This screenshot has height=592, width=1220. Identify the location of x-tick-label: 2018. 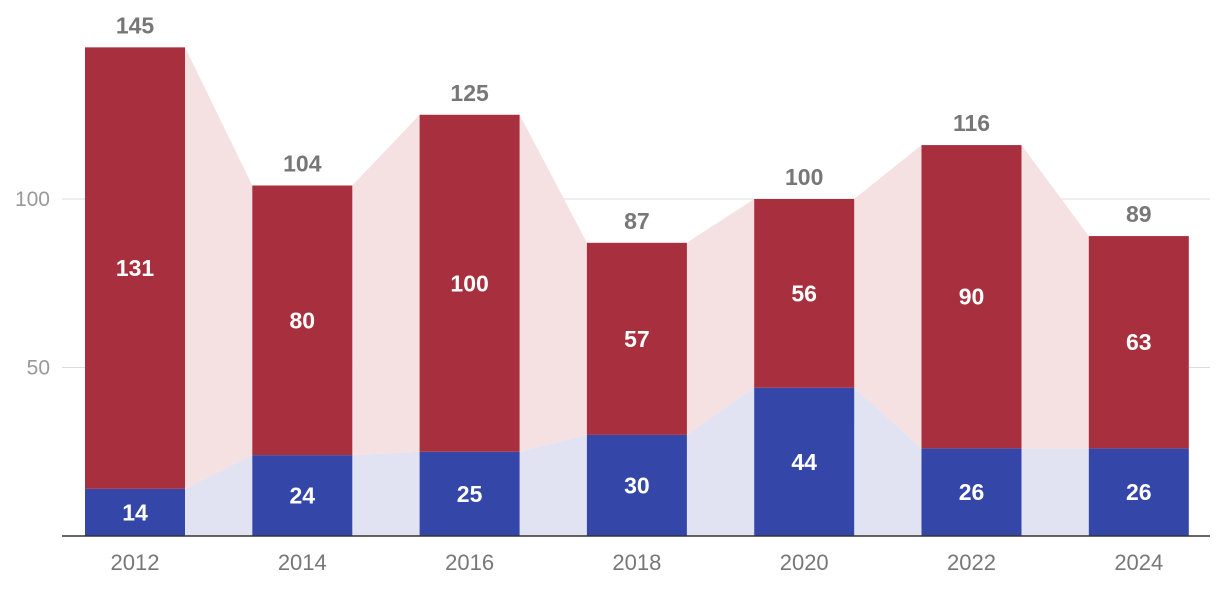
(636, 562).